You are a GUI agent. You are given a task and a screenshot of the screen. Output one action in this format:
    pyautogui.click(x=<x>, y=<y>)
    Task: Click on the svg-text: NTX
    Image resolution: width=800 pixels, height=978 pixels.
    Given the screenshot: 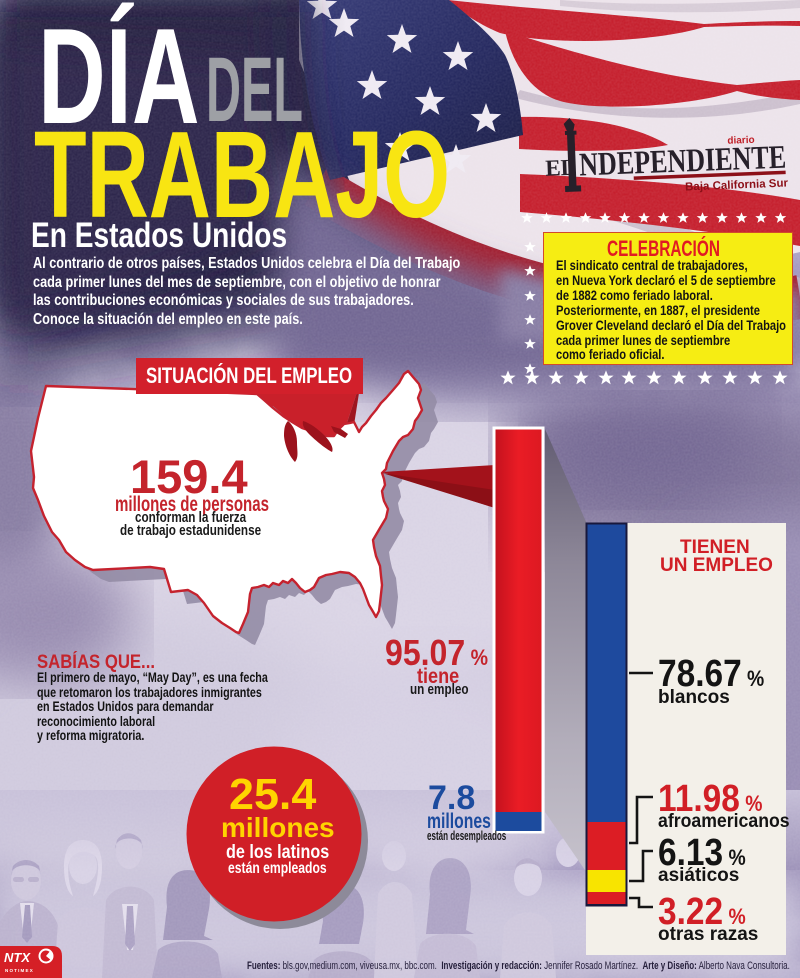 What is the action you would take?
    pyautogui.click(x=17, y=957)
    